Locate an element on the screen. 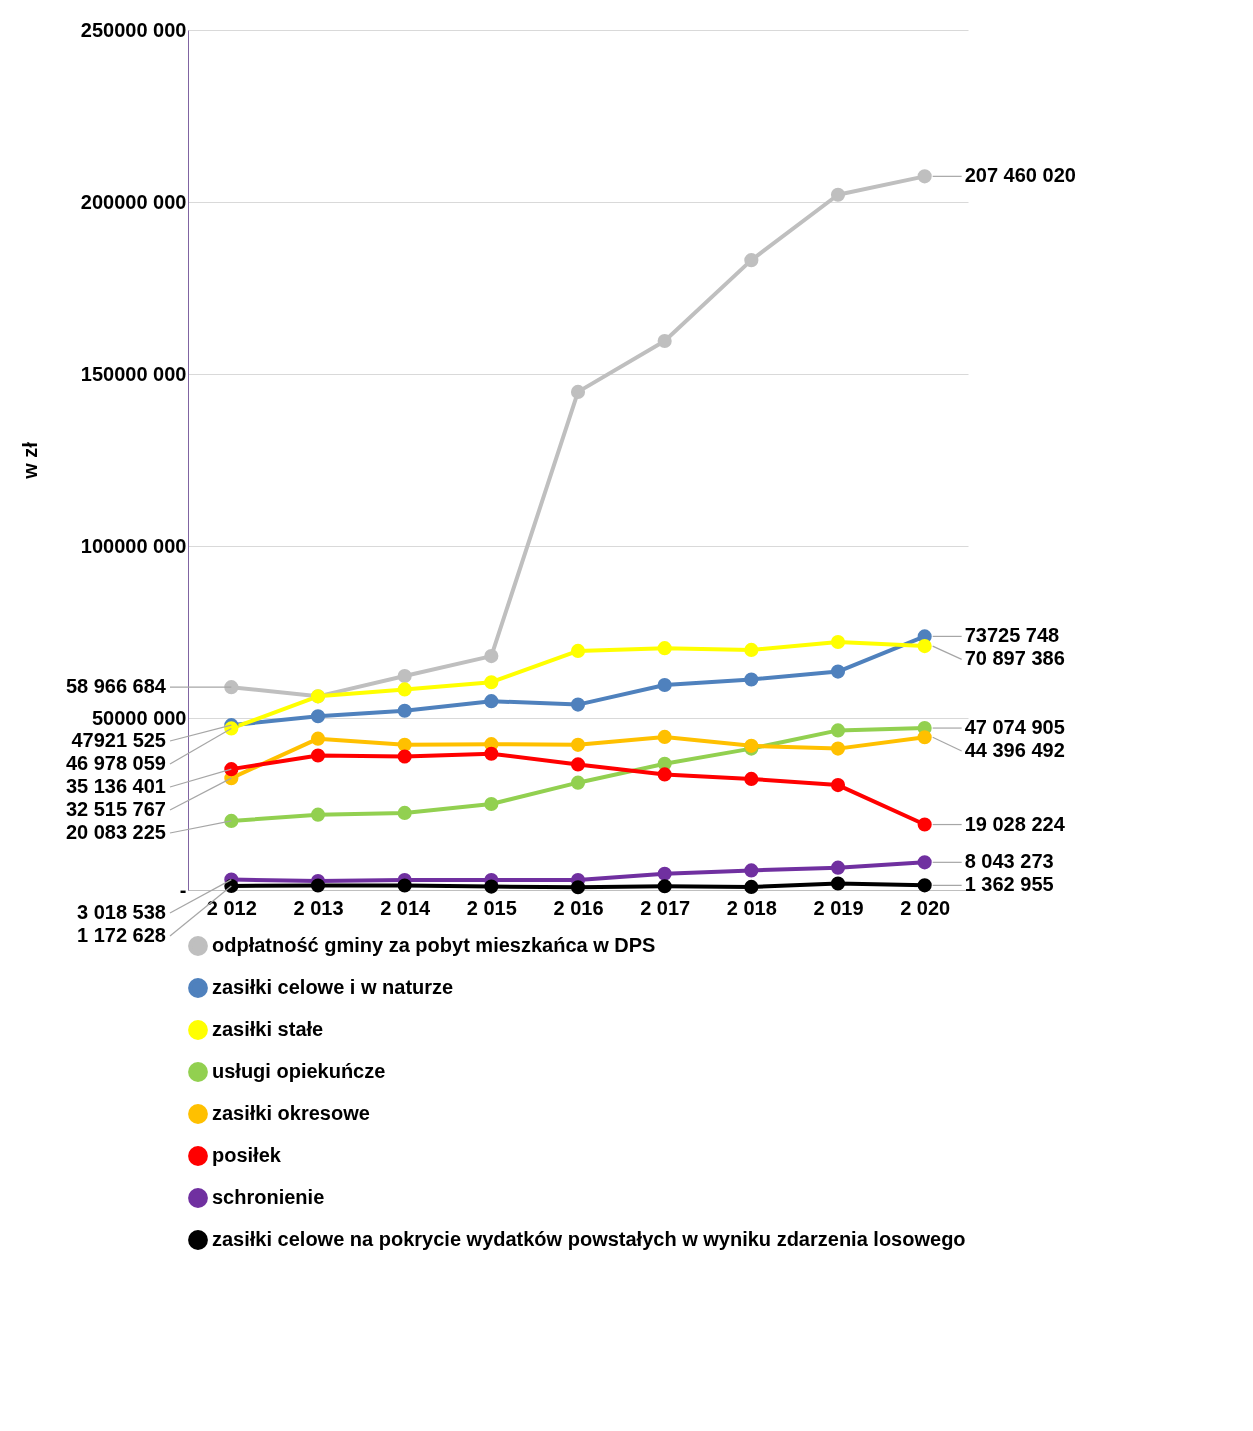 This screenshot has height=1431, width=1253. y-tick-label: 50000 000 is located at coordinates (139, 717).